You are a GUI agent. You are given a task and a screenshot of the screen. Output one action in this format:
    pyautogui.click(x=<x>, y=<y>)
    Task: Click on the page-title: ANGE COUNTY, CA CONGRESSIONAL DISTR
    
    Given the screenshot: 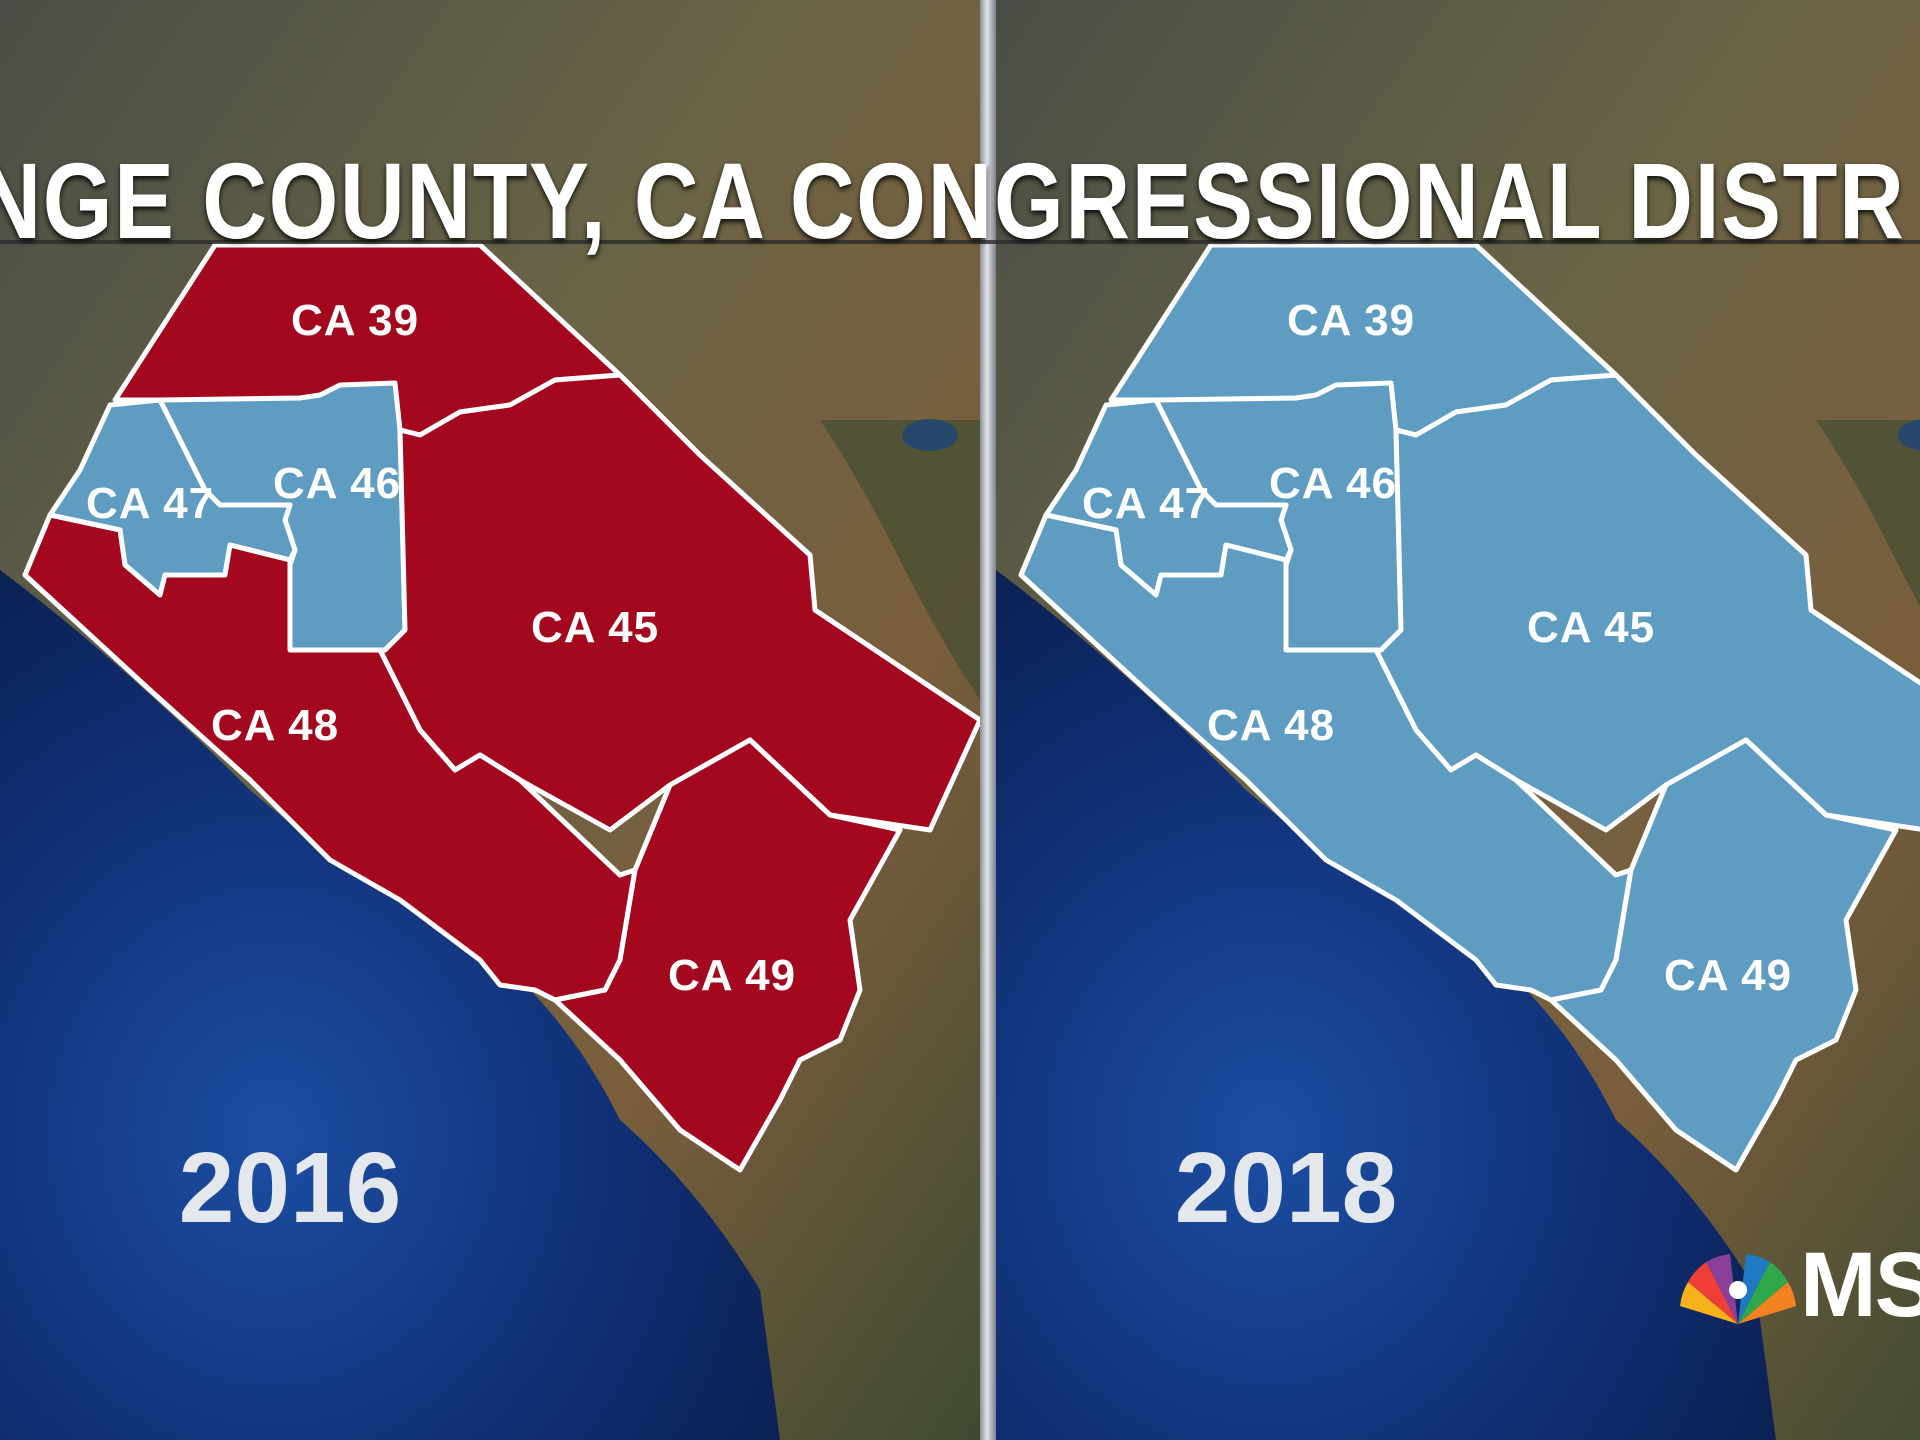 What is the action you would take?
    pyautogui.click(x=953, y=200)
    